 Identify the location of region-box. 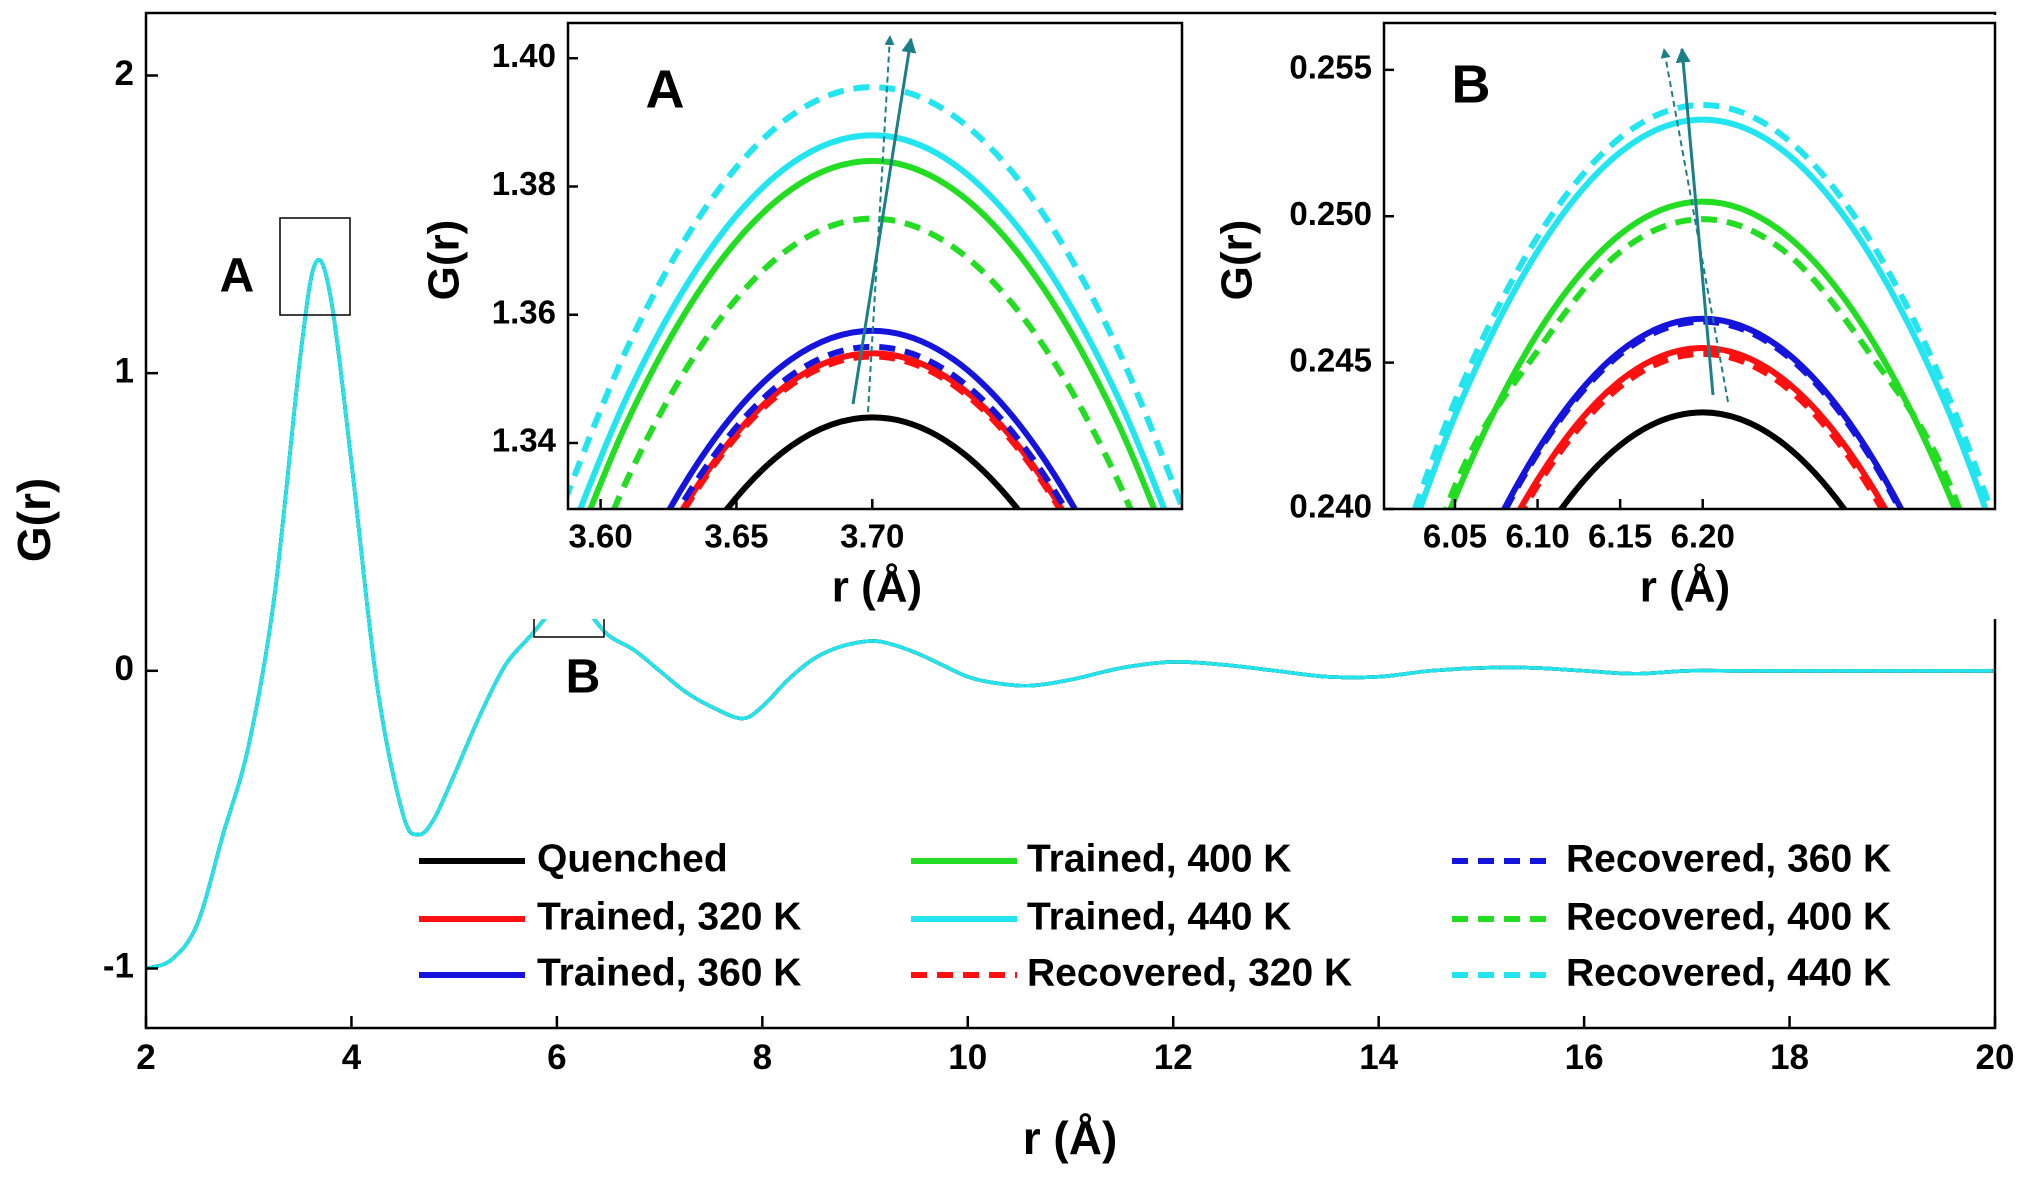
(315, 266).